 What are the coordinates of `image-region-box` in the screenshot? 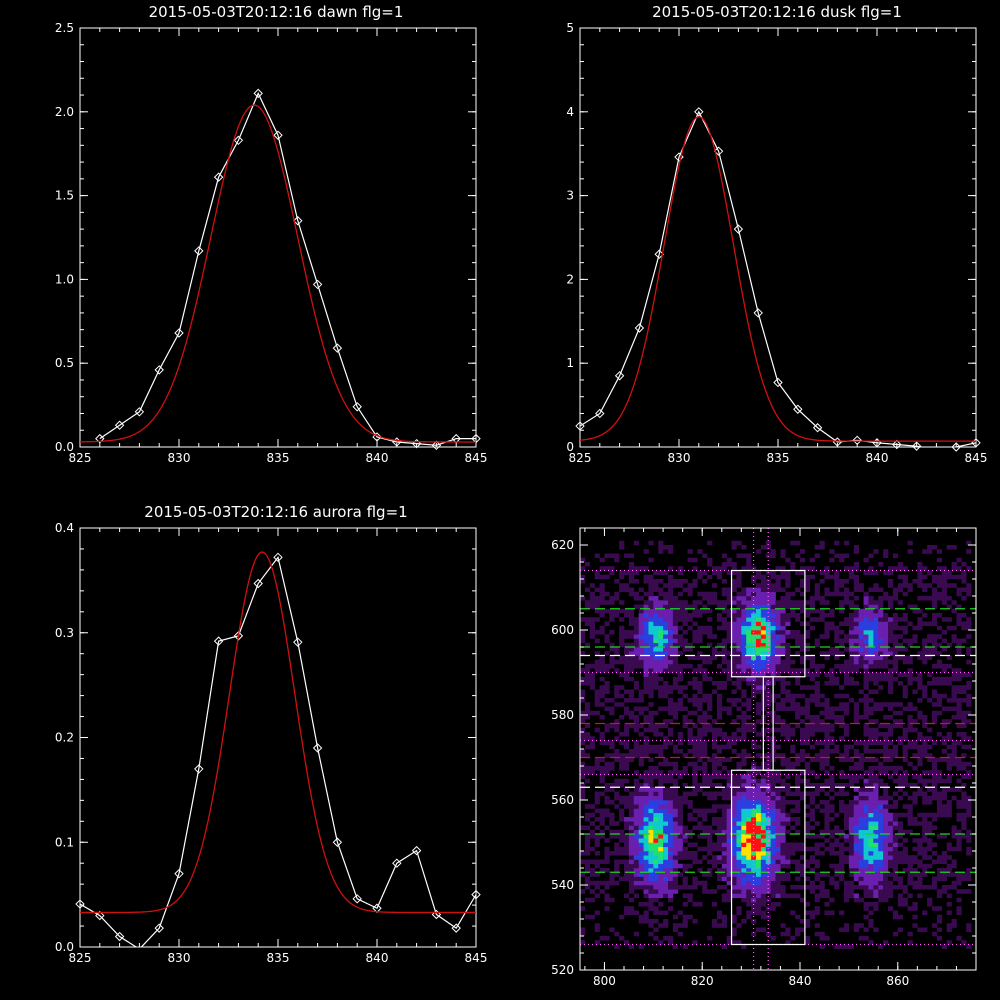 It's located at (768, 723).